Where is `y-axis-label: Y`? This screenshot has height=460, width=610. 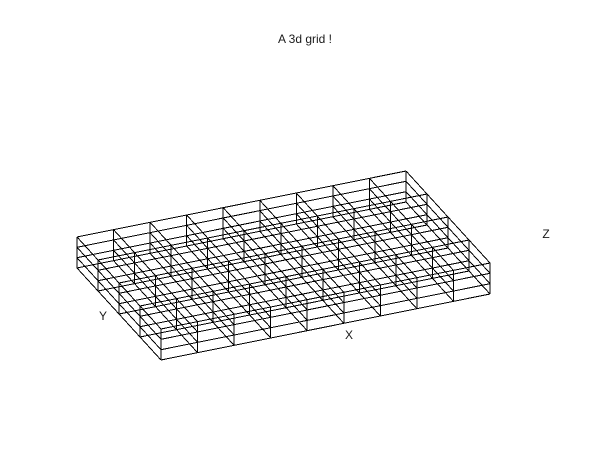 y-axis-label: Y is located at coordinates (103, 316).